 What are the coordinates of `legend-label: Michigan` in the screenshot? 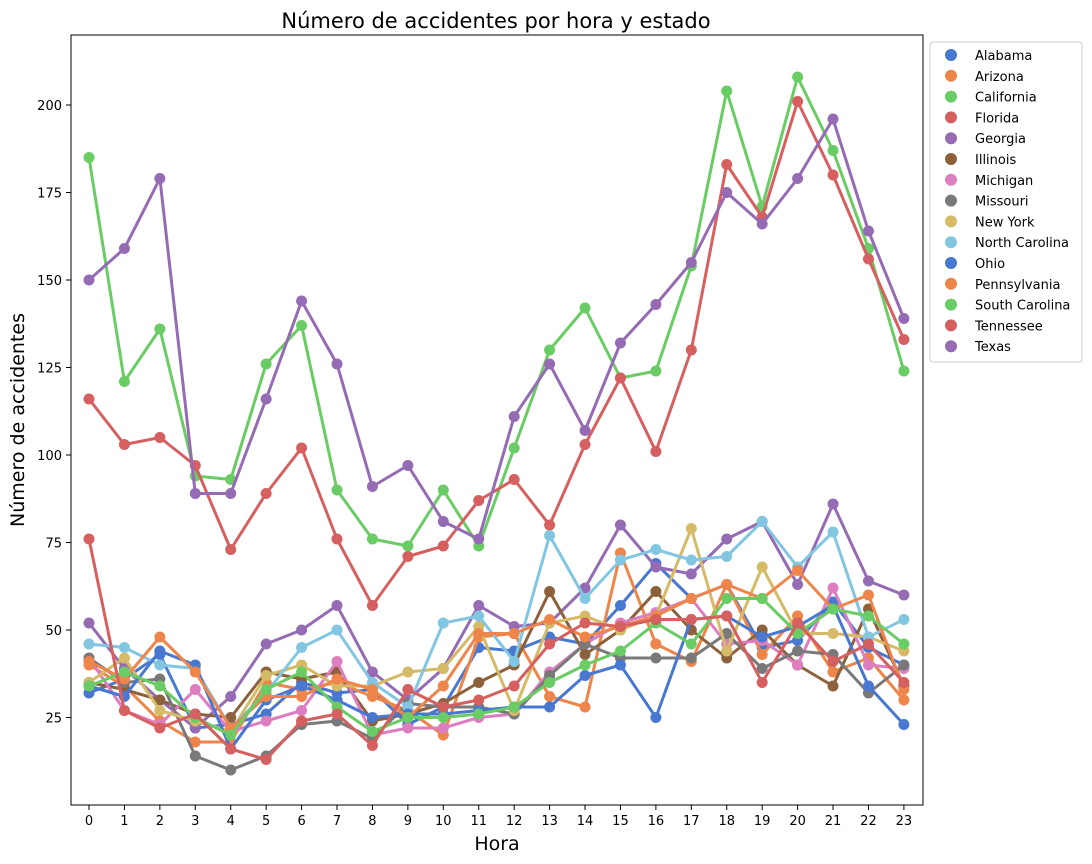 It's located at (1004, 181).